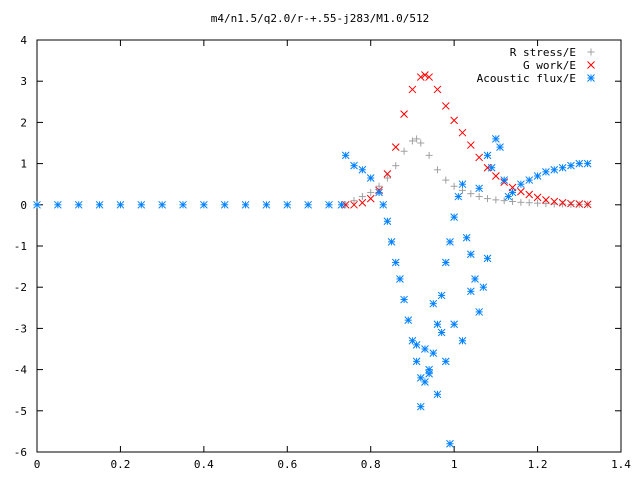 This screenshot has height=480, width=640. I want to click on x-tick-label: 1.2, so click(538, 464).